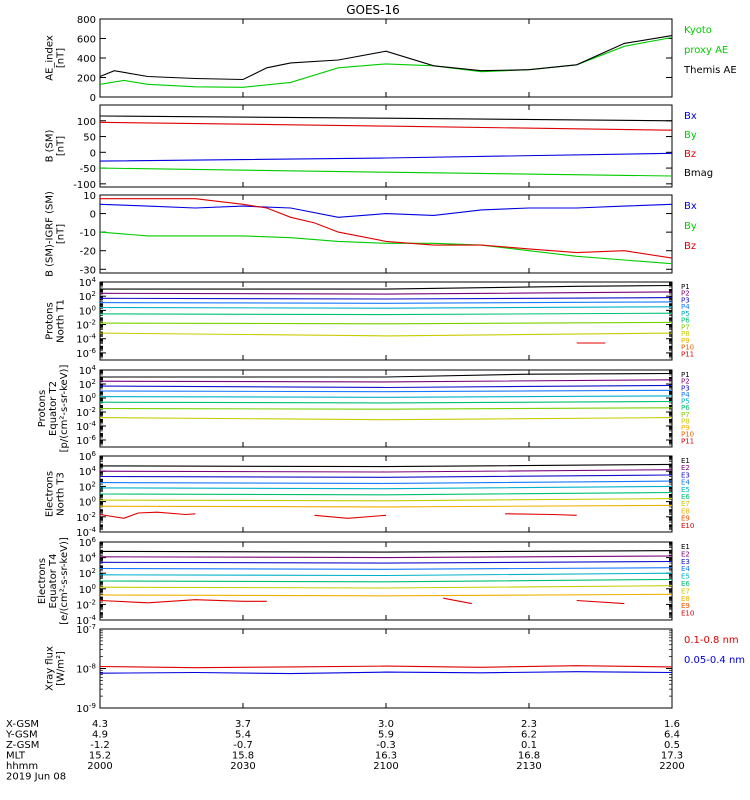 This screenshot has width=750, height=800. Describe the element at coordinates (88, 456) in the screenshot. I see `y-tick-label: 10⁶` at that location.